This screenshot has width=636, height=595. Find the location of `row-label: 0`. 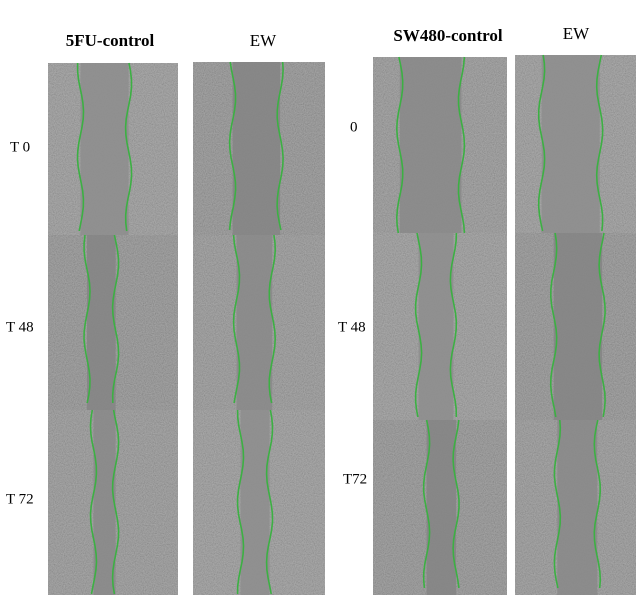

row-label: 0 is located at coordinates (354, 127).